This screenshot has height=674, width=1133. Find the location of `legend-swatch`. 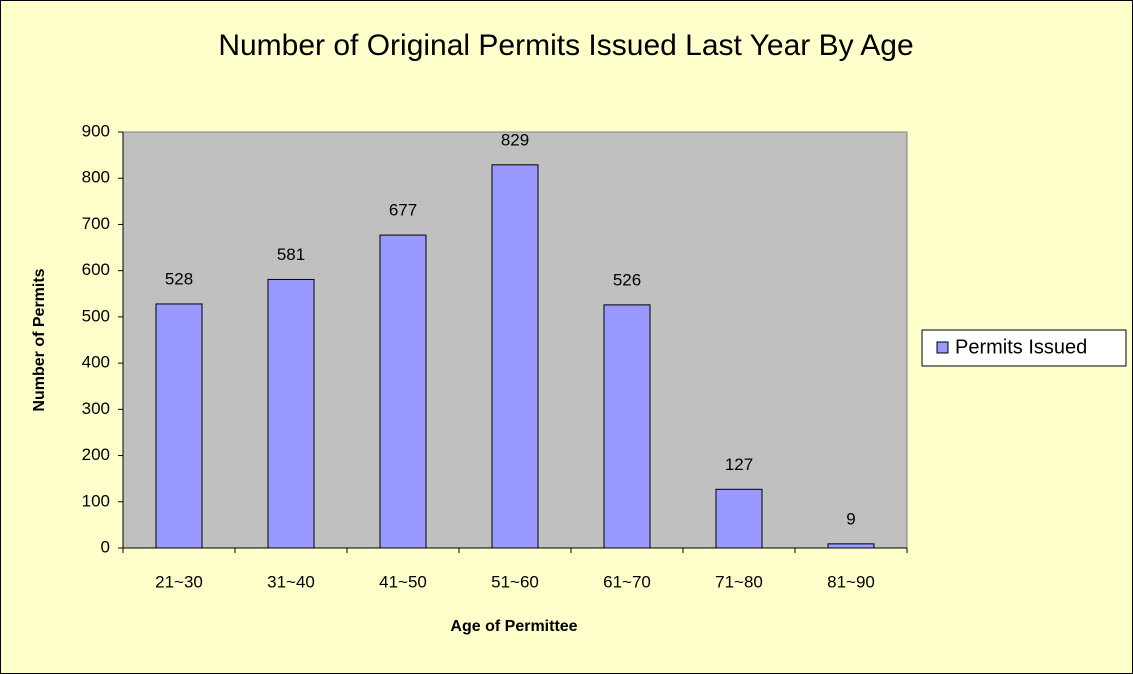

legend-swatch is located at coordinates (942, 347).